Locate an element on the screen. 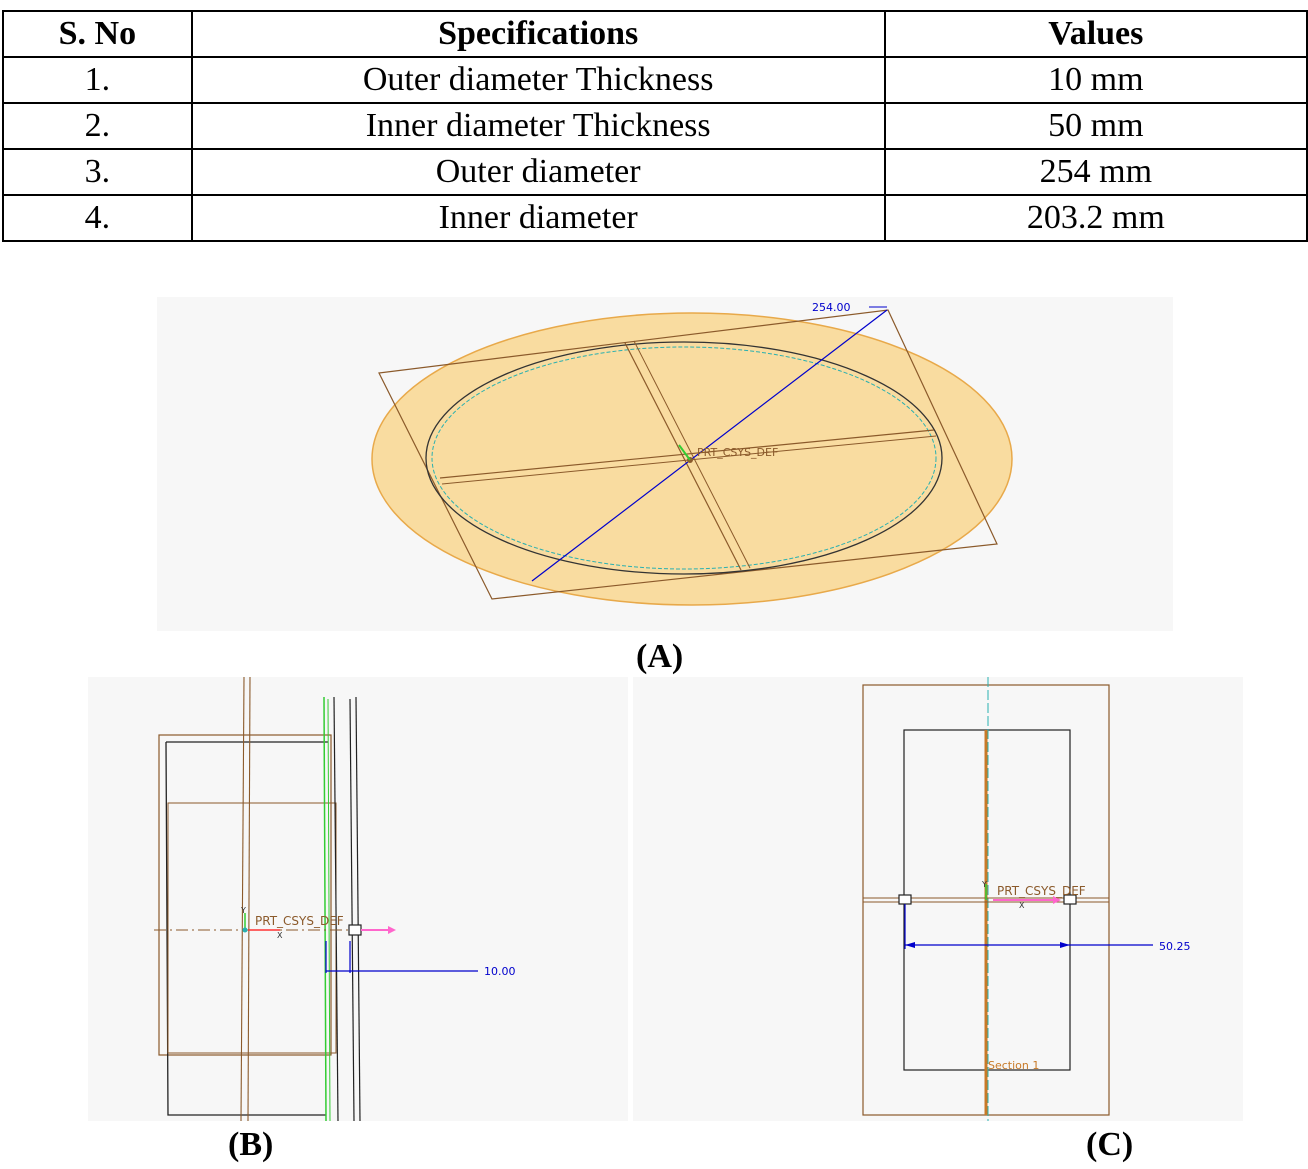 This screenshot has width=1308, height=1169. side-view-drawing: Y X PRT_CSYS_DEF 10.00 is located at coordinates (335, 899).